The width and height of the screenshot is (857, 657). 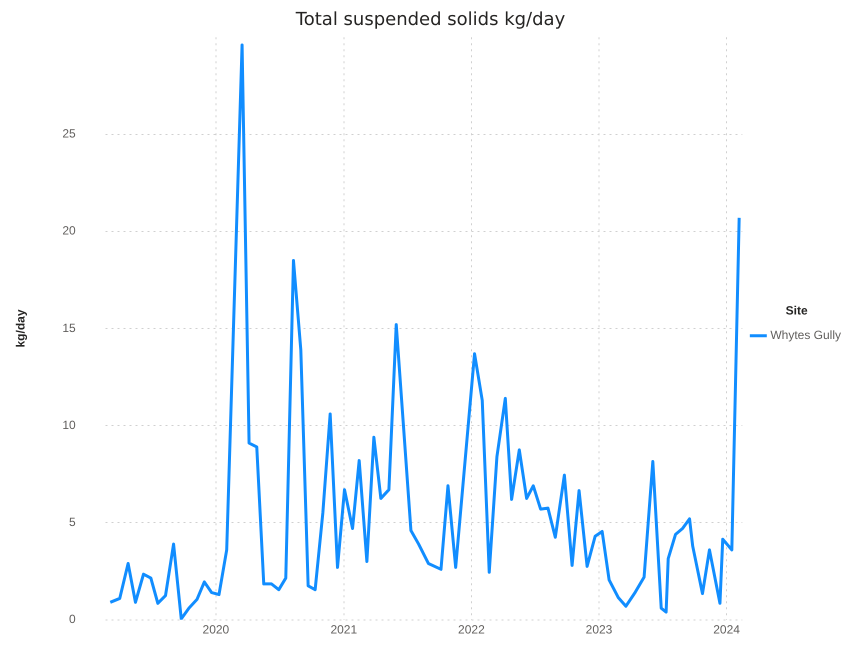 What do you see at coordinates (344, 629) in the screenshot?
I see `x-tick-label: 2021` at bounding box center [344, 629].